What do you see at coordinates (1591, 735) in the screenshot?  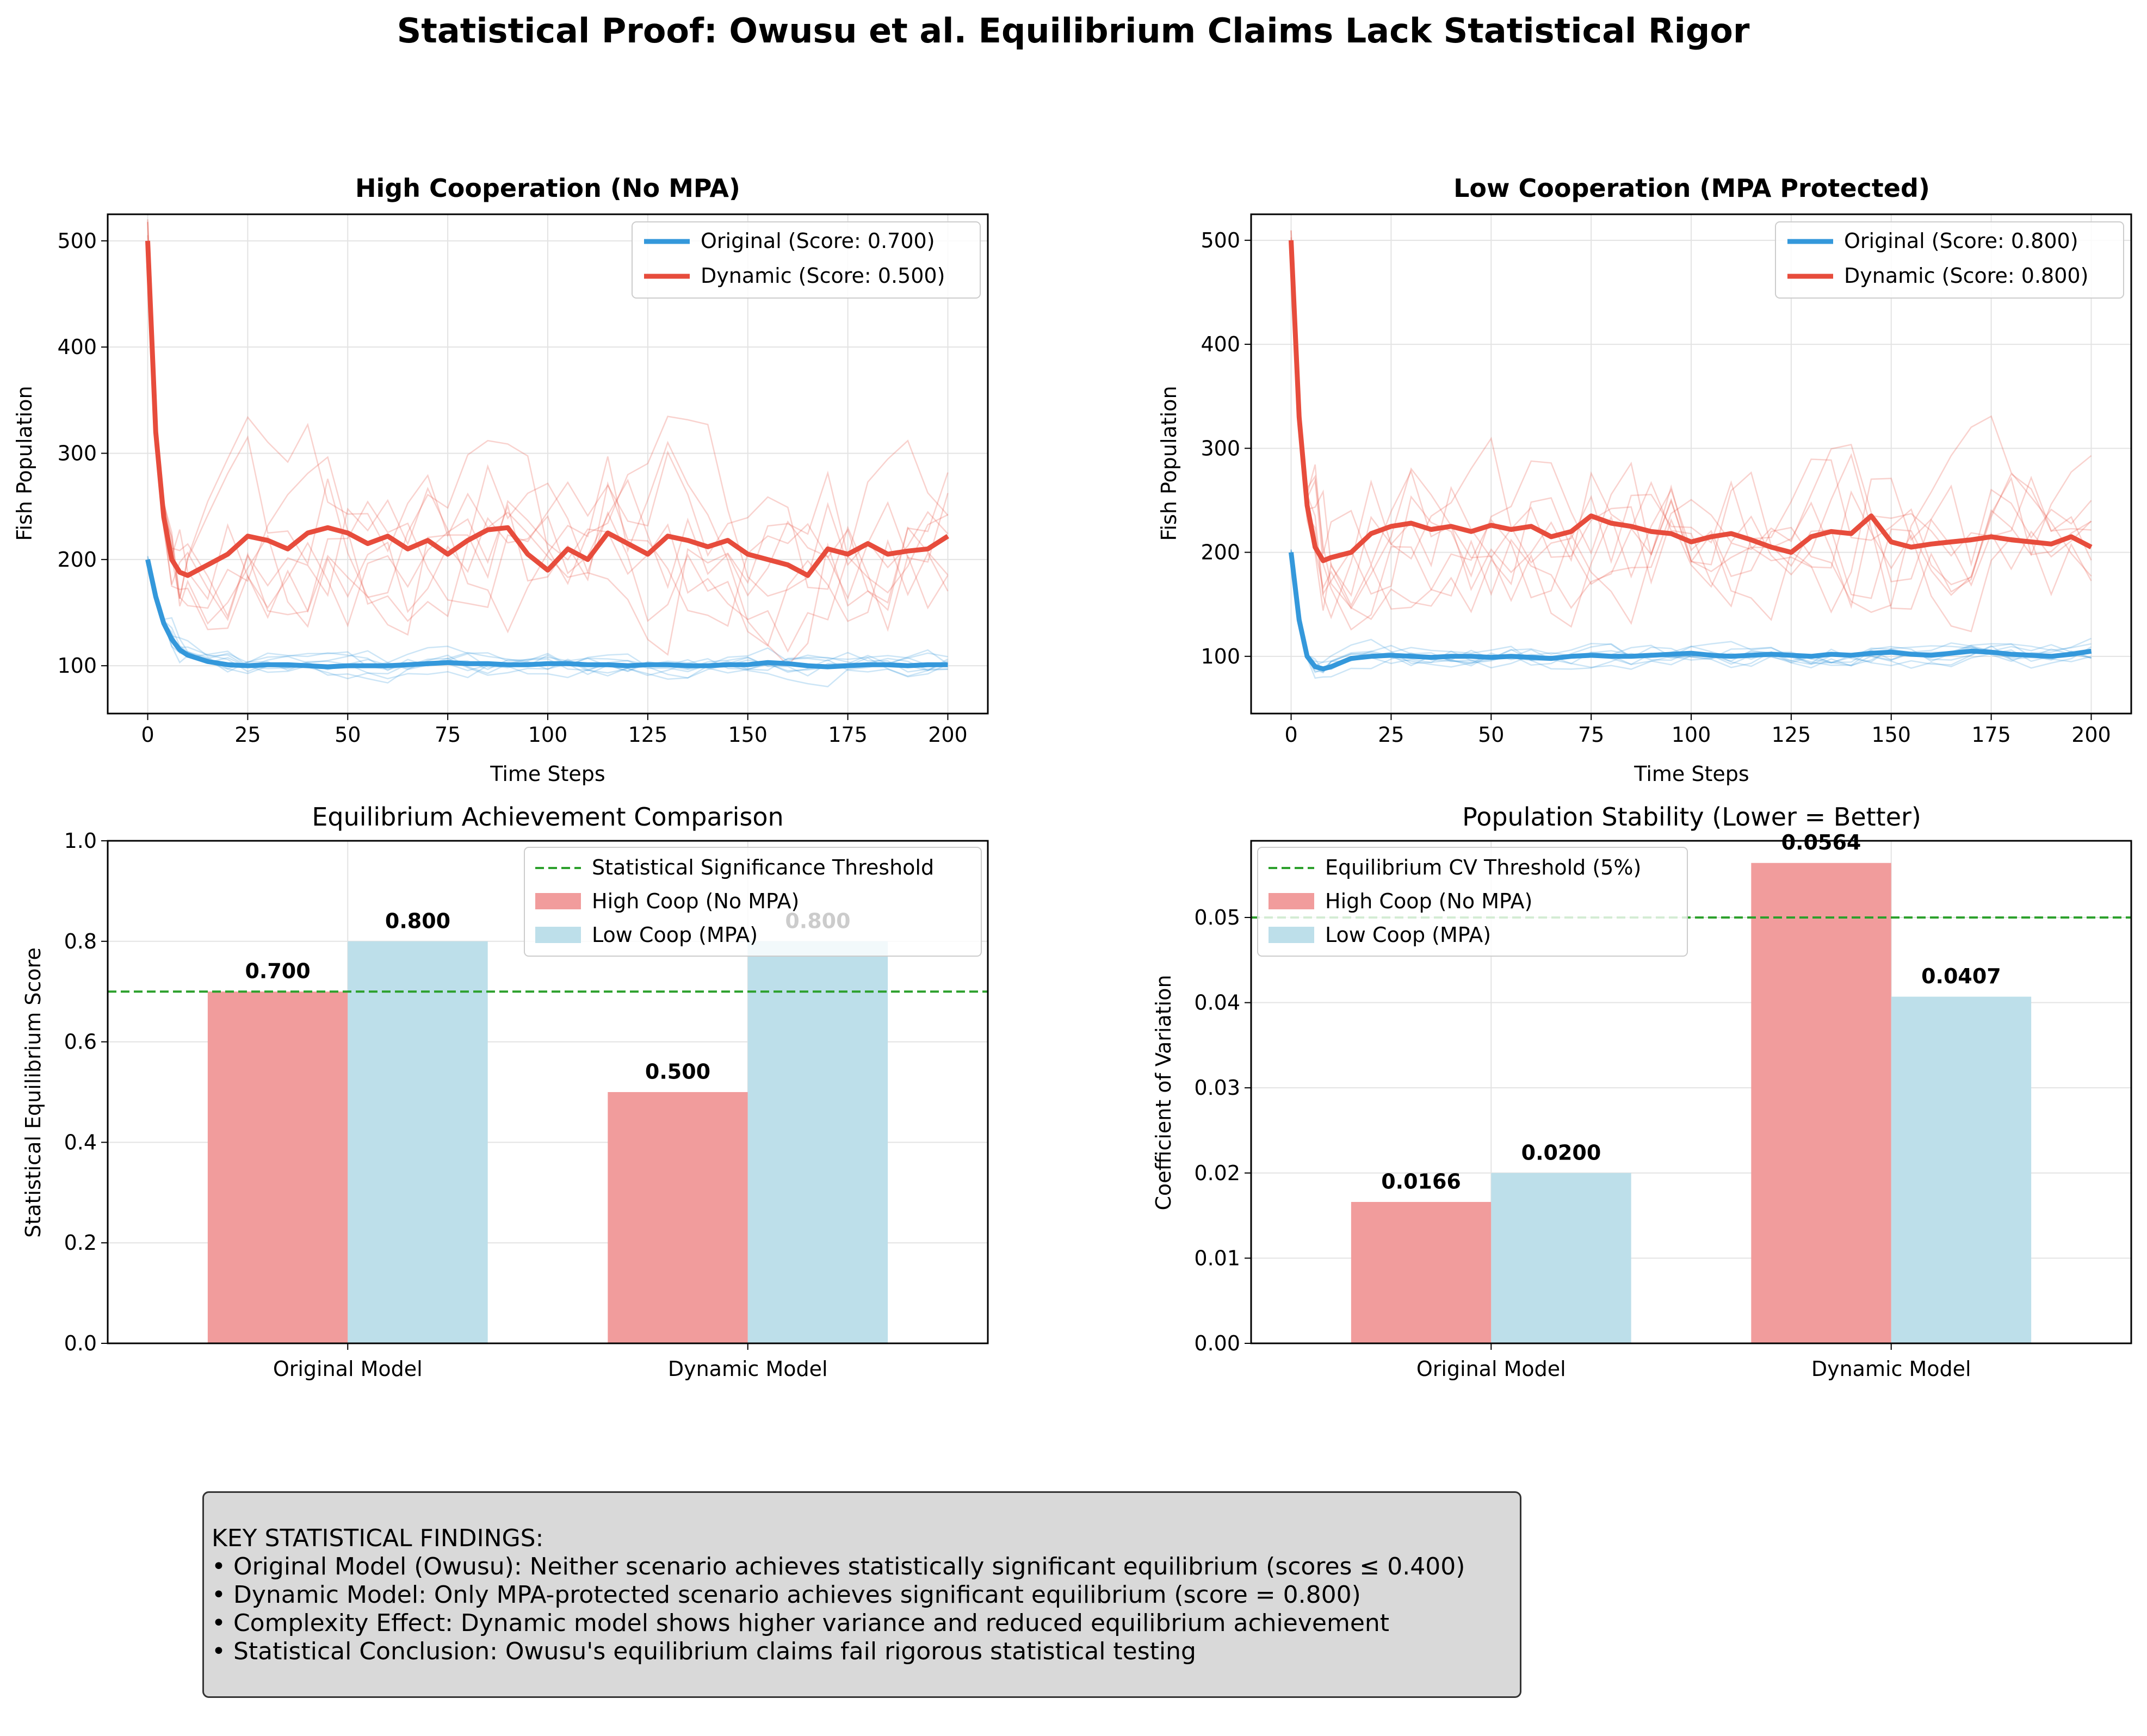 I see `x-tick-label: 75` at bounding box center [1591, 735].